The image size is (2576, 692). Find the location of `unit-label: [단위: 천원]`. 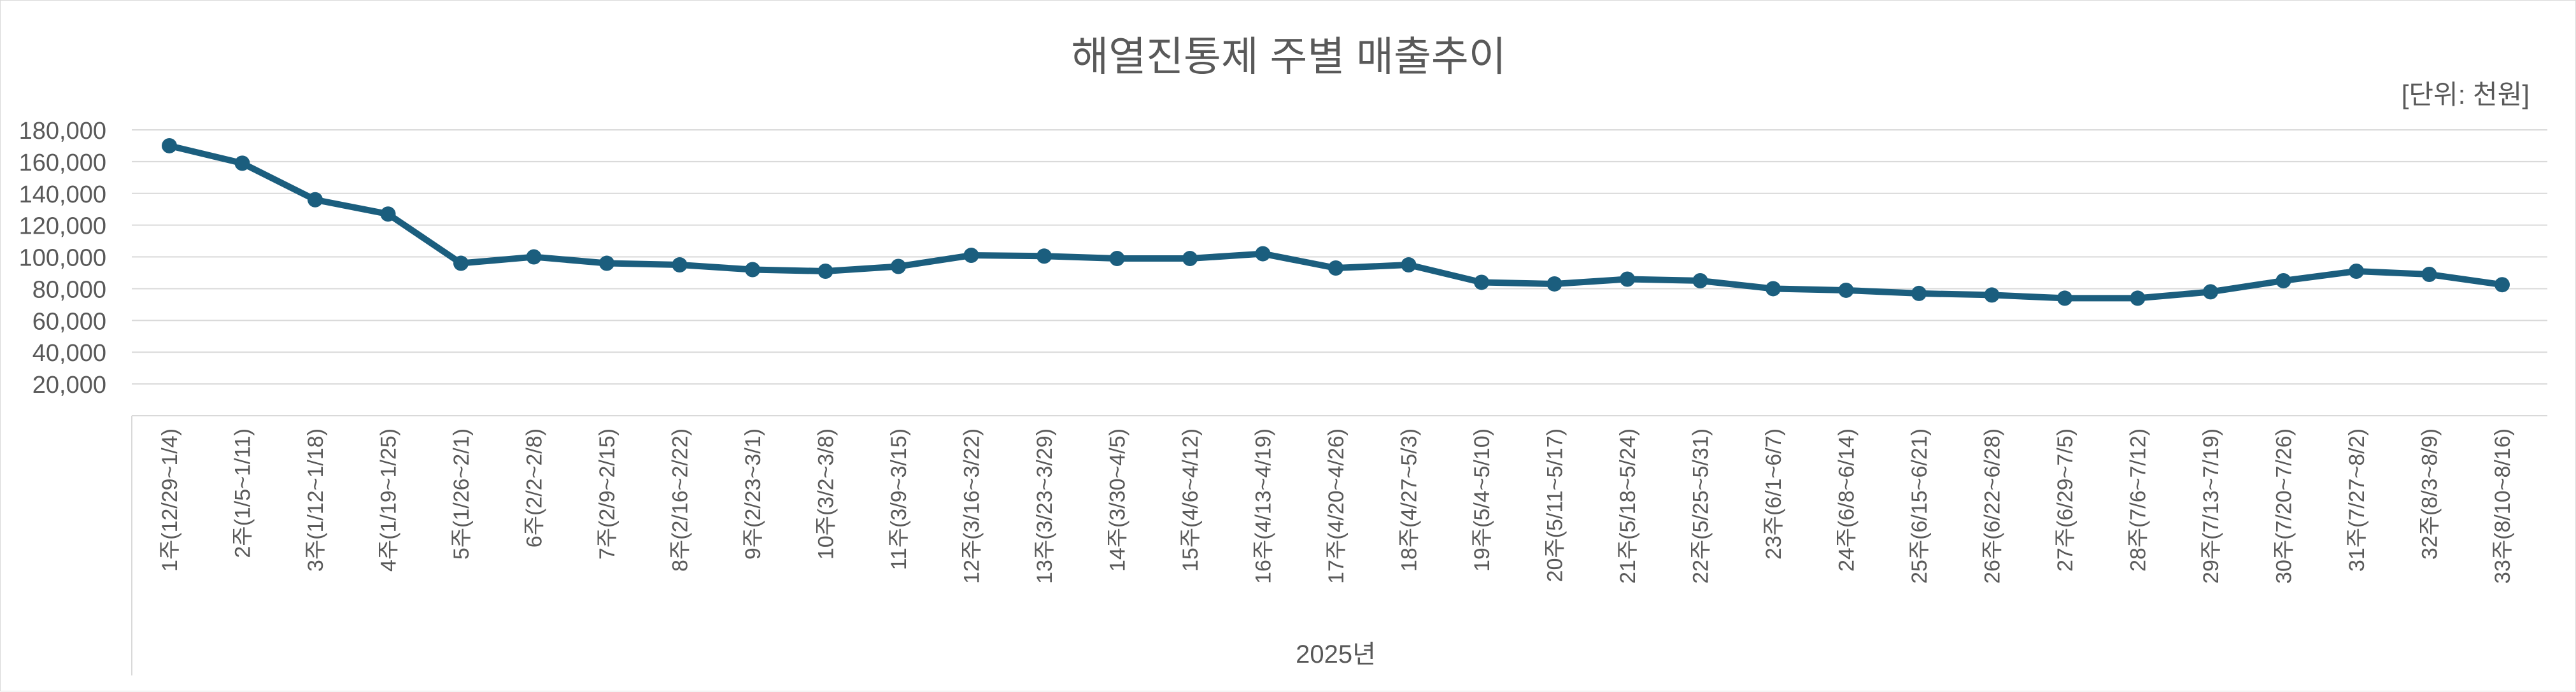

unit-label: [단위: 천원] is located at coordinates (2466, 94).